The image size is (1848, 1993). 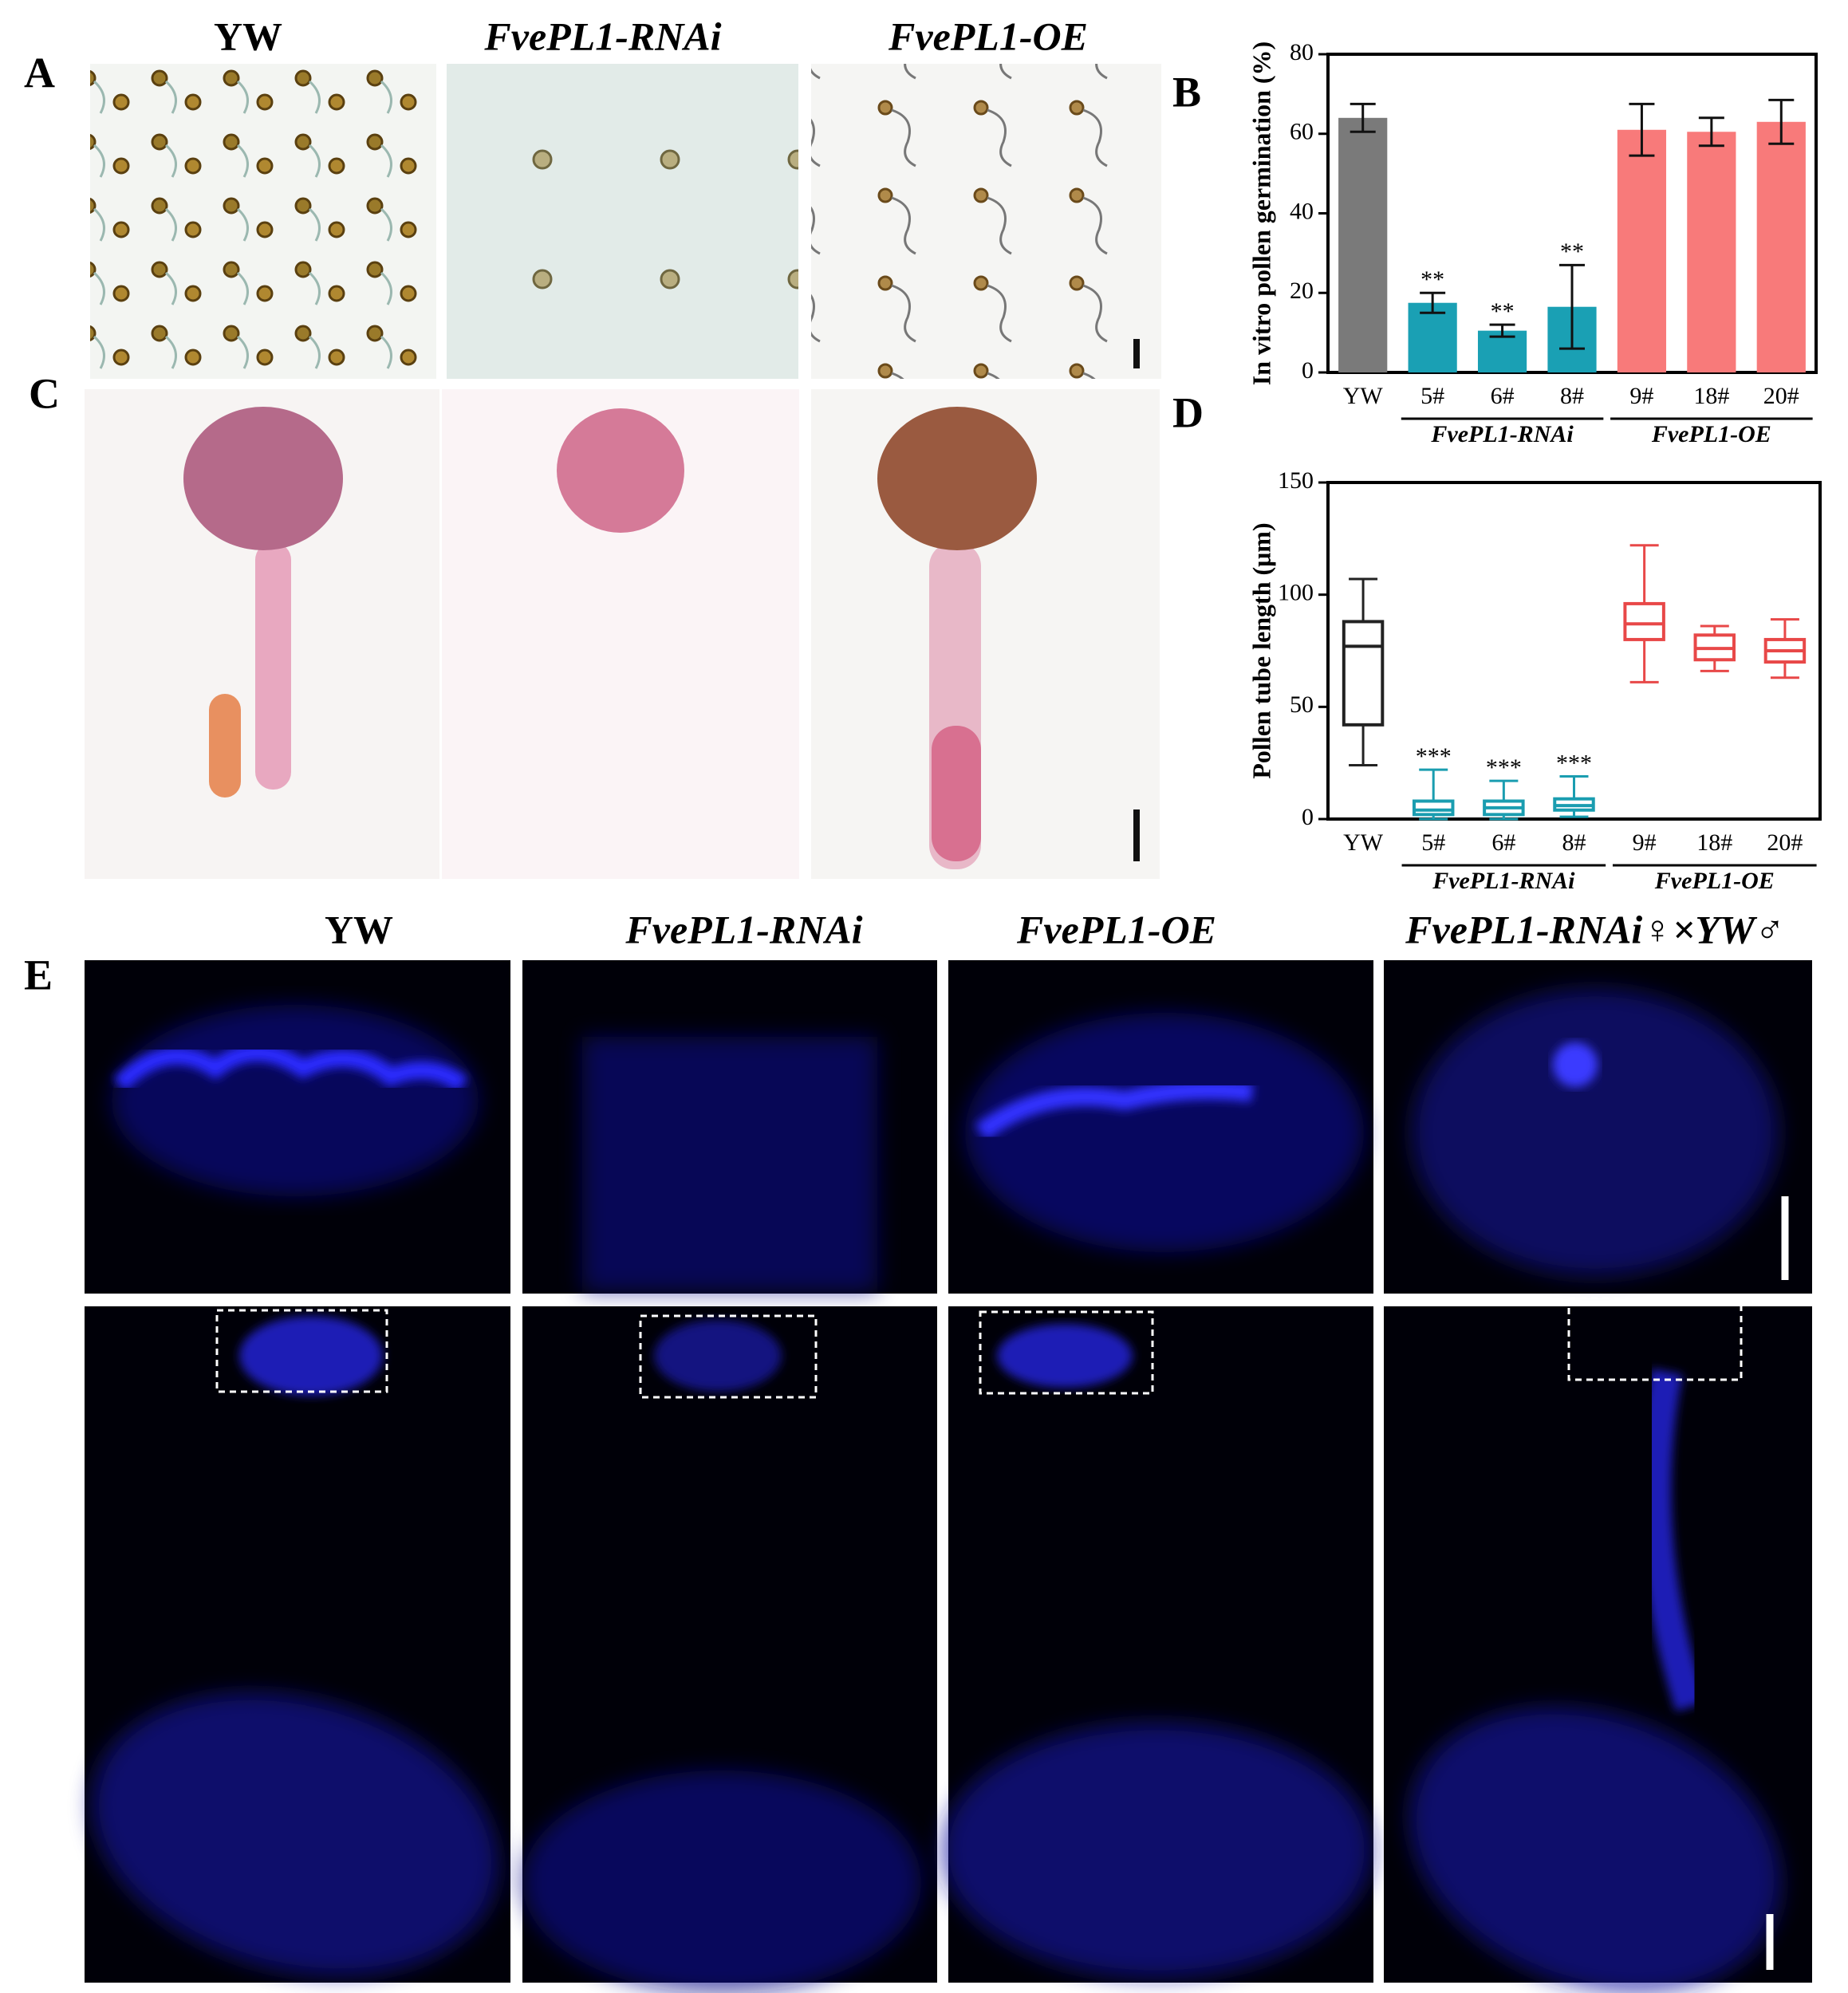 I want to click on y-axis-label: In vitro pollen germination (%), so click(x=1261, y=213).